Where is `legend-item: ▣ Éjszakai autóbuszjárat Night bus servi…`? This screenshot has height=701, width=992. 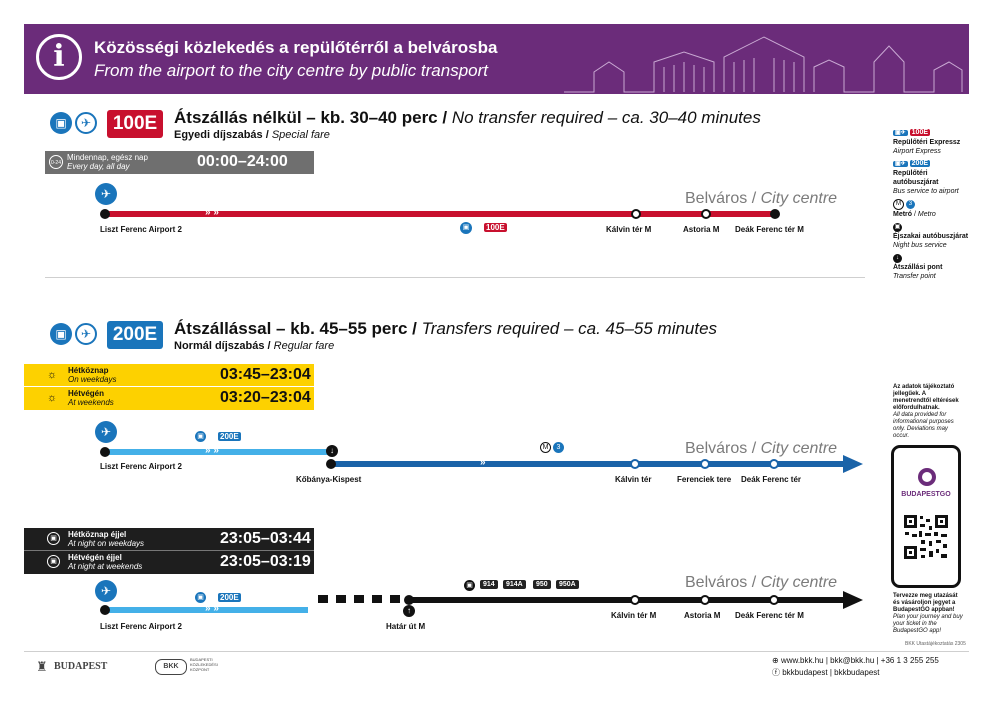
legend-item: ▣ Éjszakai autóbuszjárat Night bus servi… is located at coordinates (931, 236).